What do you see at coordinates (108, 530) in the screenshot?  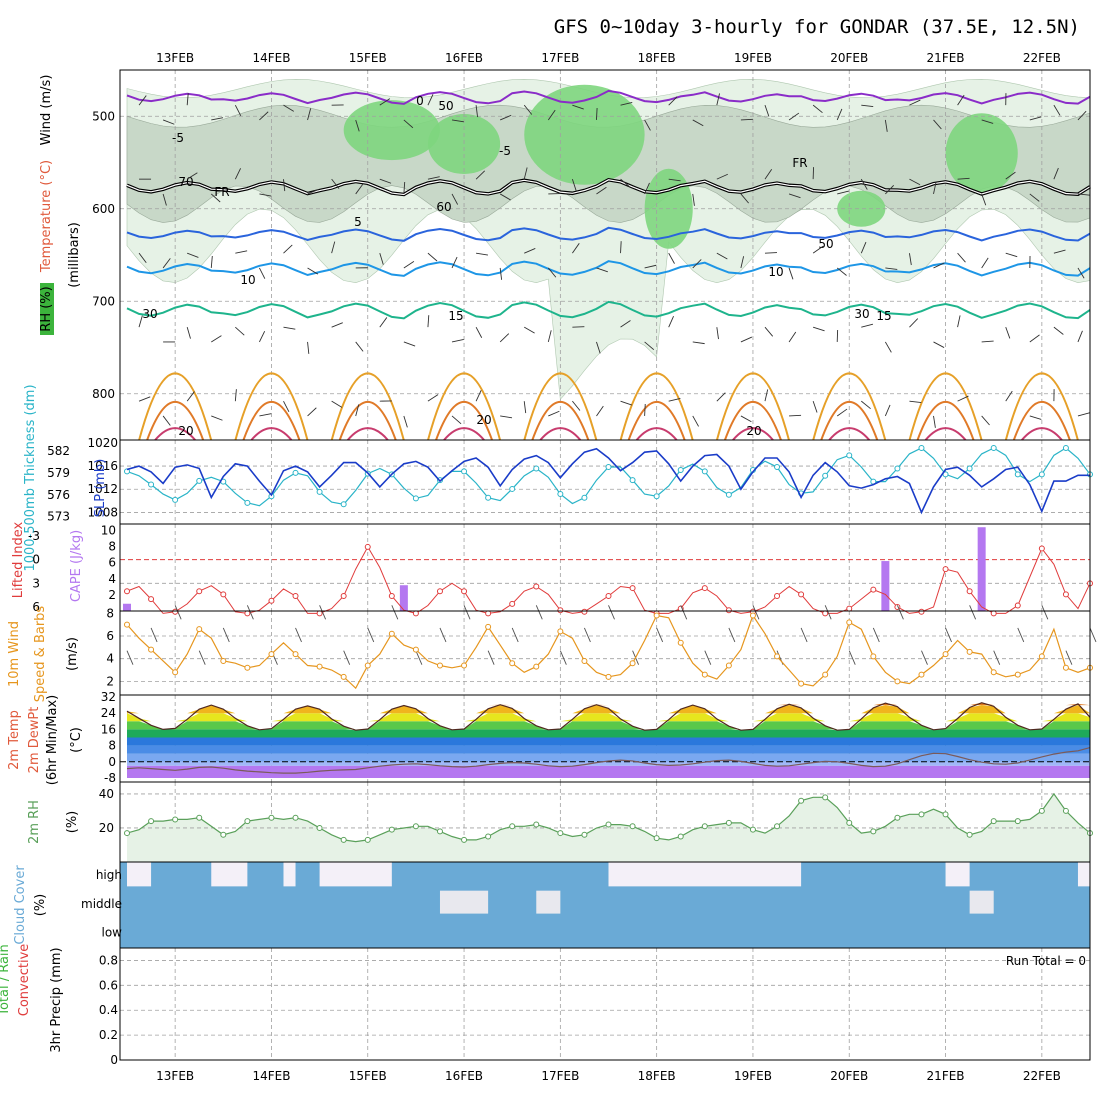 I see `cape-tick-label: 10` at bounding box center [108, 530].